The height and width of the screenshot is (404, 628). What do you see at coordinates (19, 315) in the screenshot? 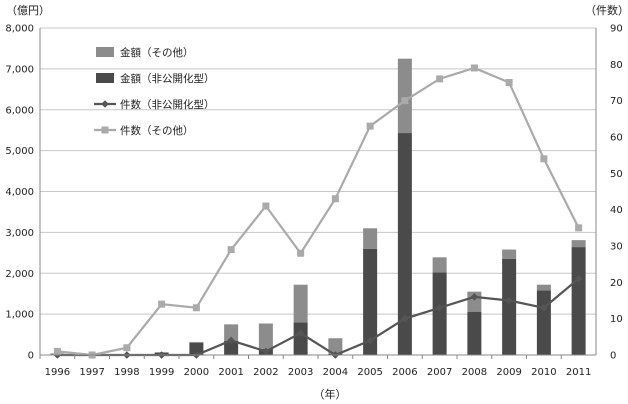
I see `left-tick-label: 1,000` at bounding box center [19, 315].